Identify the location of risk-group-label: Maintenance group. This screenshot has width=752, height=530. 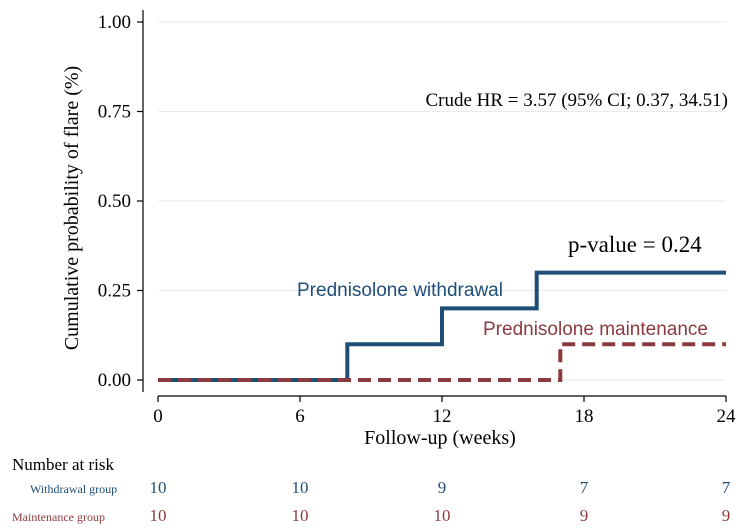
(58, 517).